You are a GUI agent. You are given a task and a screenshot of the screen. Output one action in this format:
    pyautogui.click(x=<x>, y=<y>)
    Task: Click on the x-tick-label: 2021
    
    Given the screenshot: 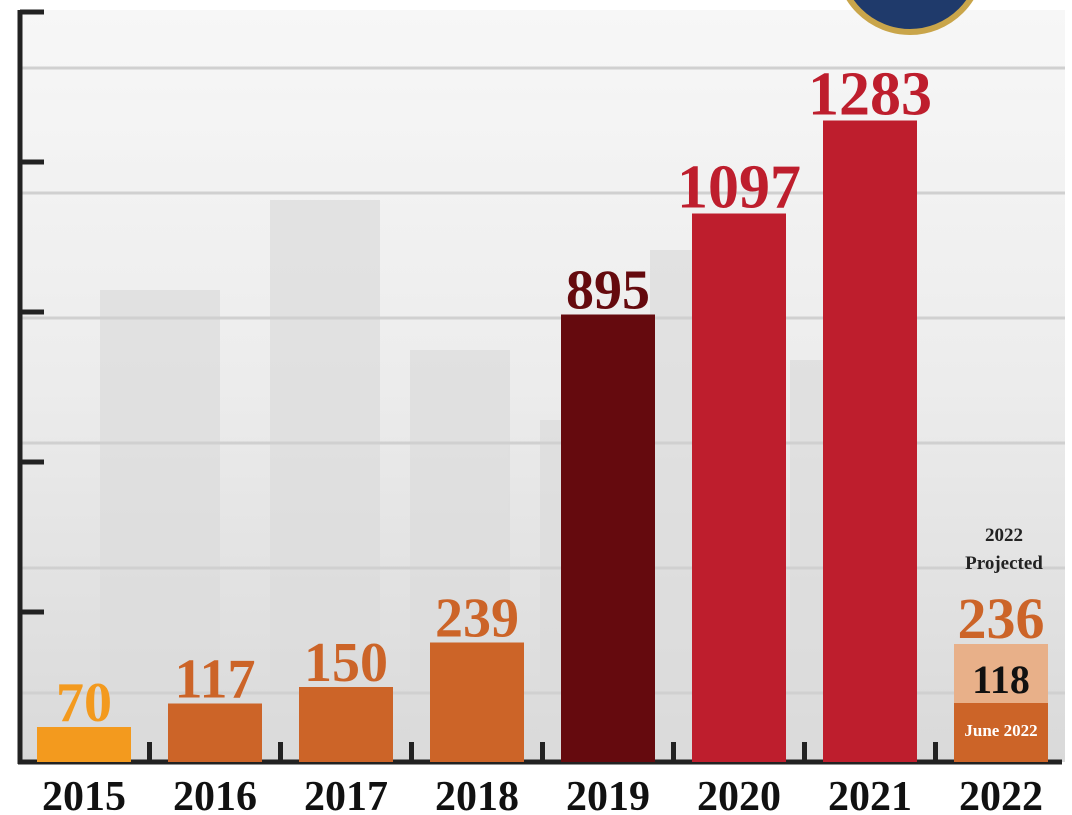 What is the action you would take?
    pyautogui.click(x=870, y=794)
    